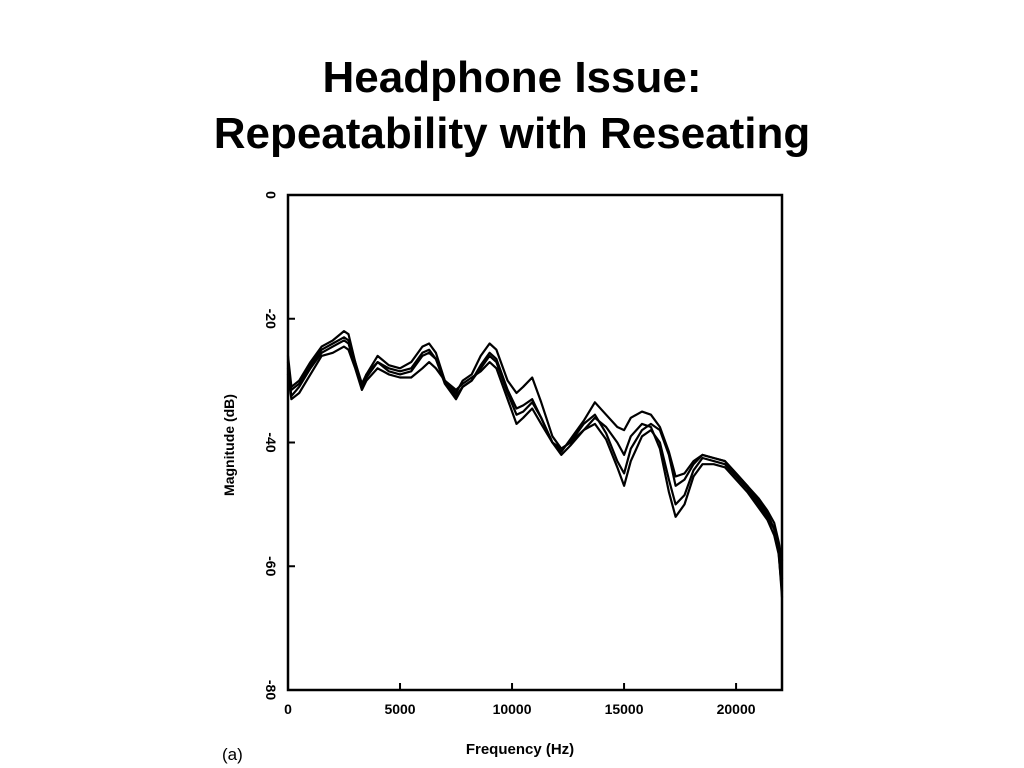 This screenshot has height=768, width=1024. What do you see at coordinates (271, 195) in the screenshot?
I see `y-tick-label-0: 0` at bounding box center [271, 195].